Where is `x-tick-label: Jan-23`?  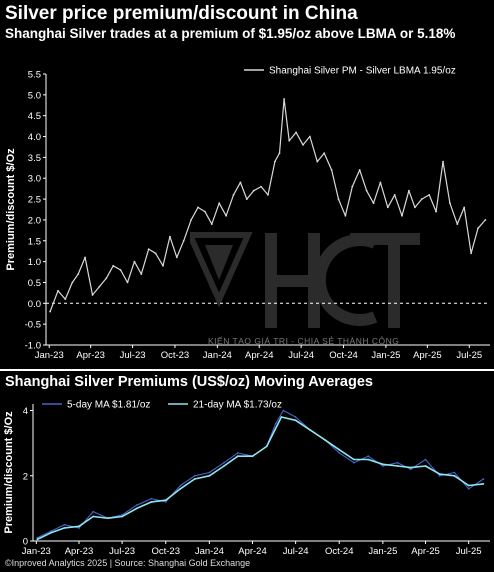 x-tick-label: Jan-23 is located at coordinates (36, 551).